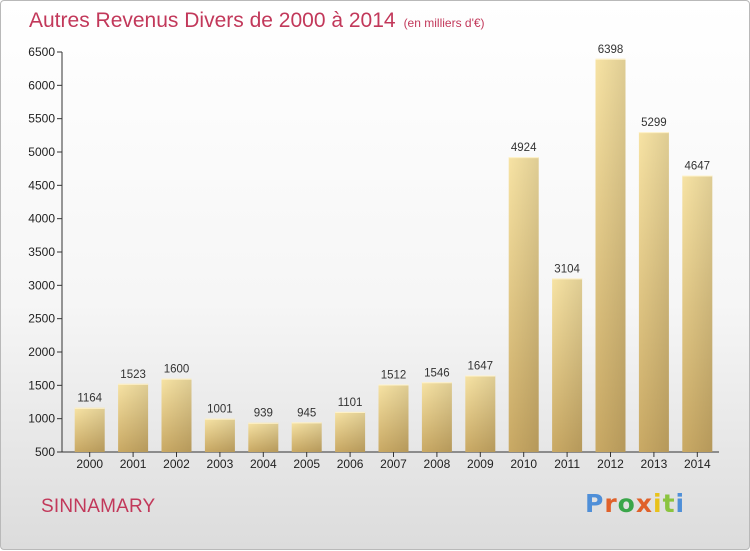 This screenshot has height=551, width=750. Describe the element at coordinates (220, 410) in the screenshot. I see `value-label-2003: 1001` at that location.